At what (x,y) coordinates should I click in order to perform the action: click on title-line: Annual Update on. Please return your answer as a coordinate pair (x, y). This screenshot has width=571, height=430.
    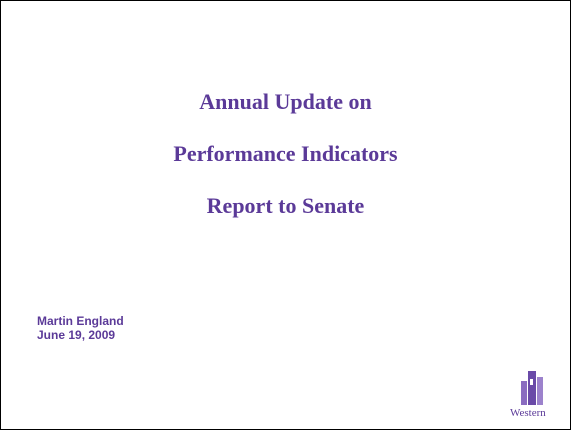
    Looking at the image, I should click on (285, 101).